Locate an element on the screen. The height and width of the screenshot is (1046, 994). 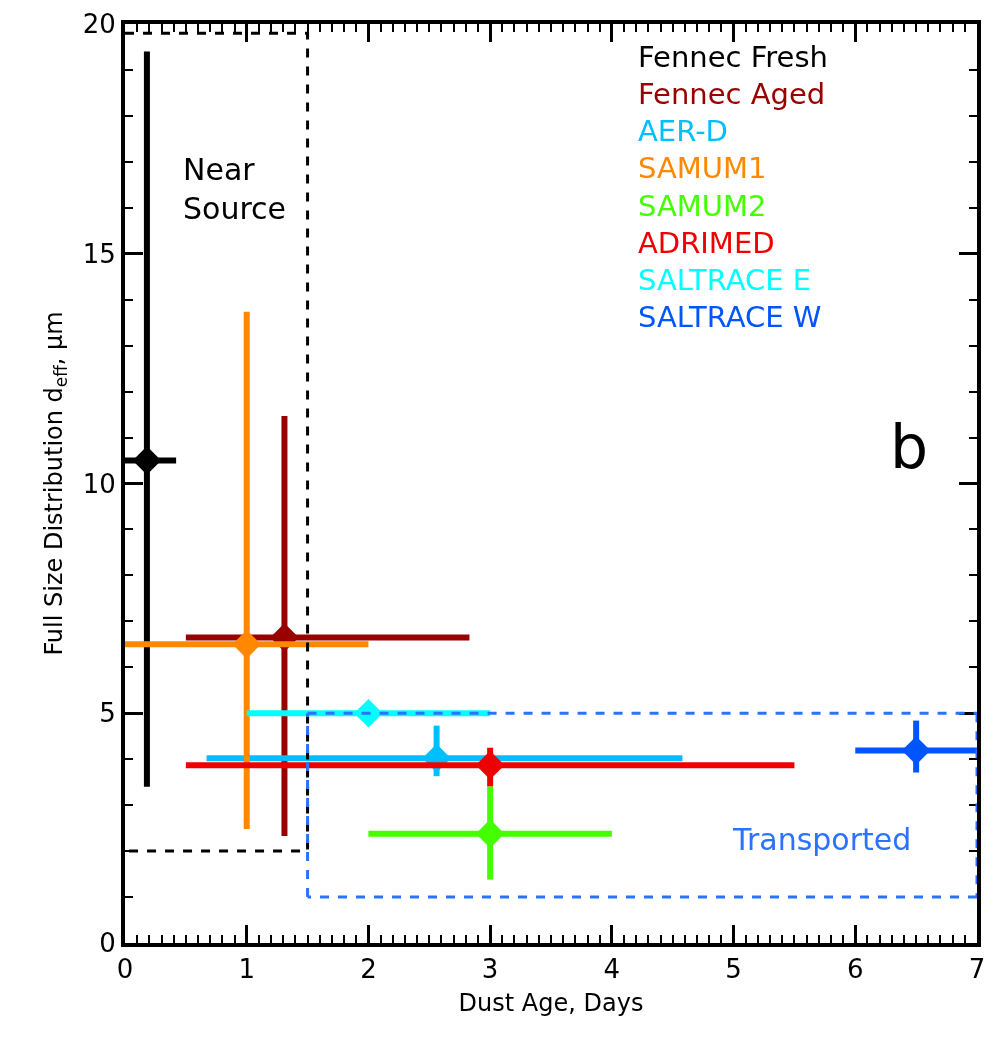
y-tick-label: 20 is located at coordinates (99, 24).